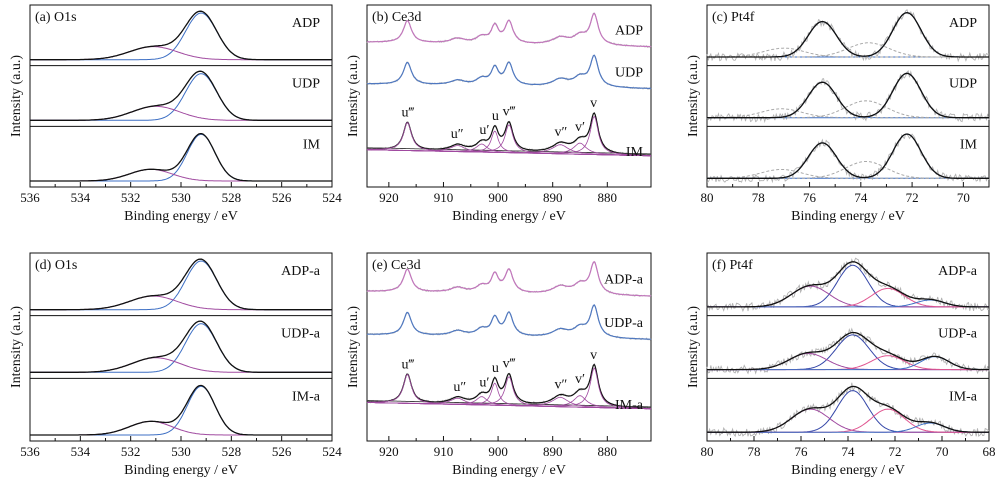 Image resolution: width=1000 pixels, height=487 pixels. I want to click on peak-label: v, so click(593, 103).